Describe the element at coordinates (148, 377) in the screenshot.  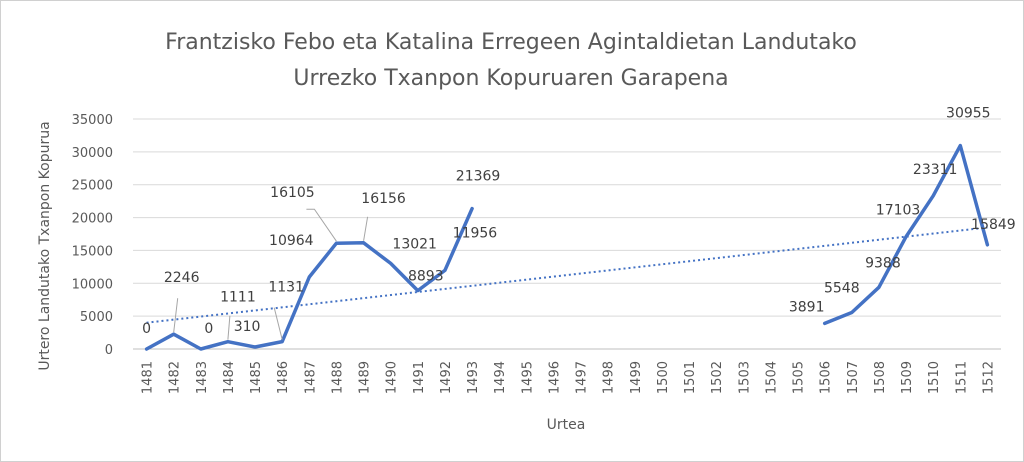
I see `x-tick-label: 1481` at that location.